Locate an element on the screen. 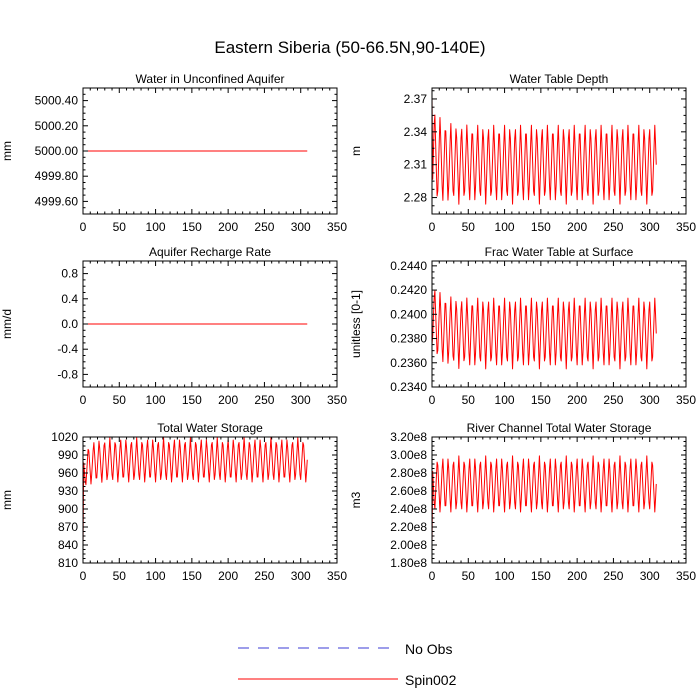 This screenshot has height=700, width=700. panel-title: Total Water Storage is located at coordinates (210, 428).